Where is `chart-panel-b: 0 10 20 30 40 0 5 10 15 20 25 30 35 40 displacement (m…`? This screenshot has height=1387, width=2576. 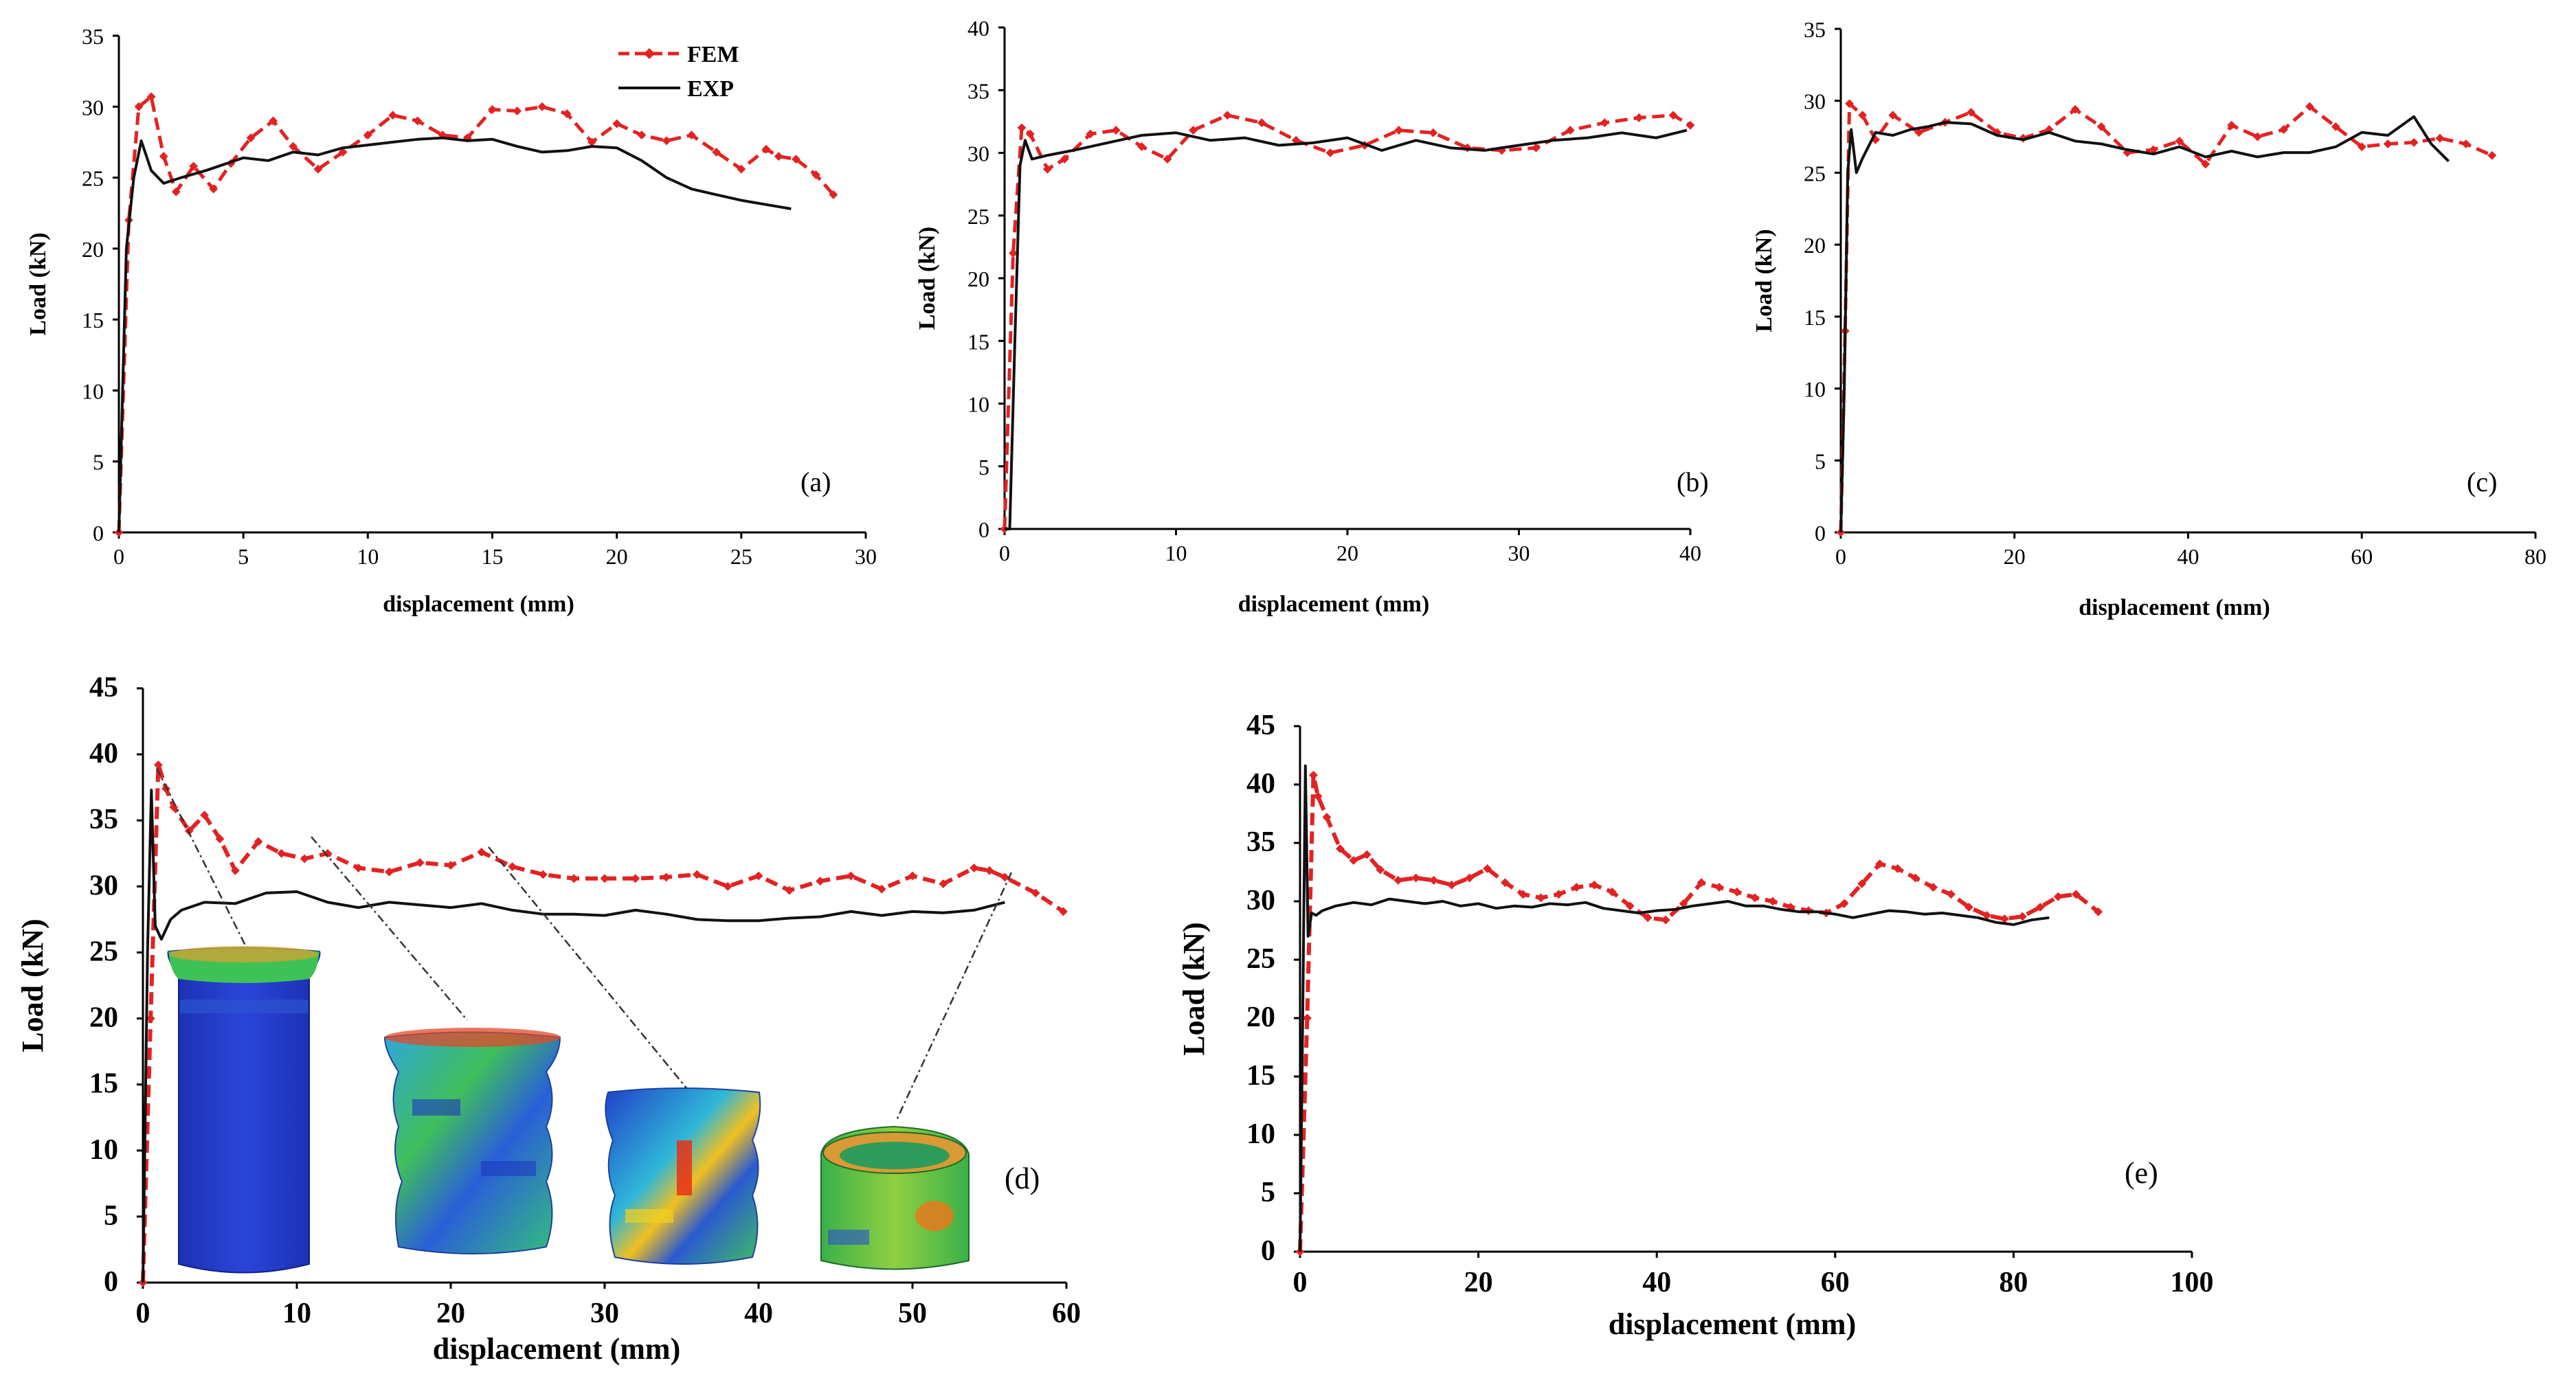
chart-panel-b: 0 10 20 30 40 0 5 10 15 20 25 30 35 40 displacement (m… is located at coordinates (1312, 316).